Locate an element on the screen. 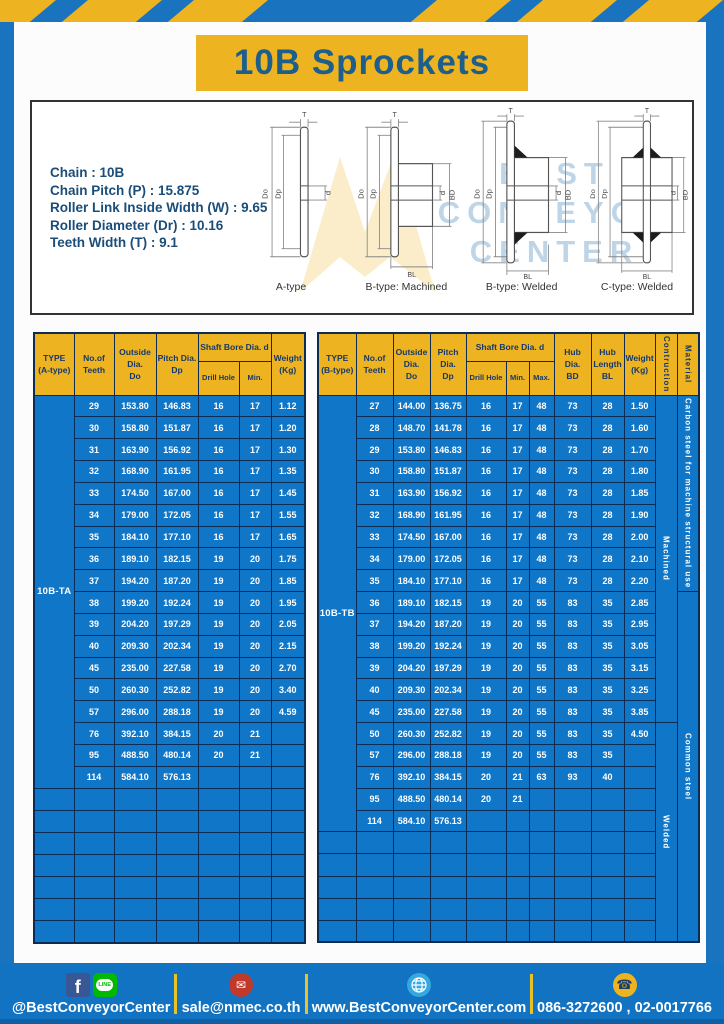 This screenshot has width=724, height=1024. col-header-shaft_bore: Shaft Bore Dia. d is located at coordinates (510, 347).